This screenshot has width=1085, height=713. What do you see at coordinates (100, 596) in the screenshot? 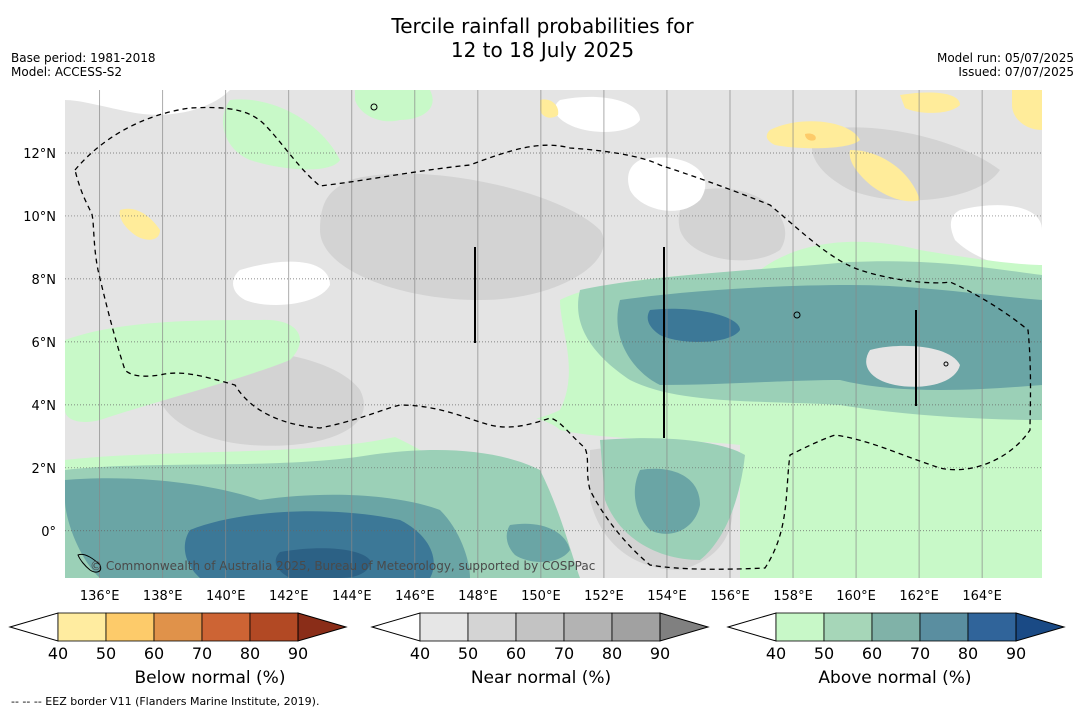
I see `longitude-label: 136°E` at bounding box center [100, 596].